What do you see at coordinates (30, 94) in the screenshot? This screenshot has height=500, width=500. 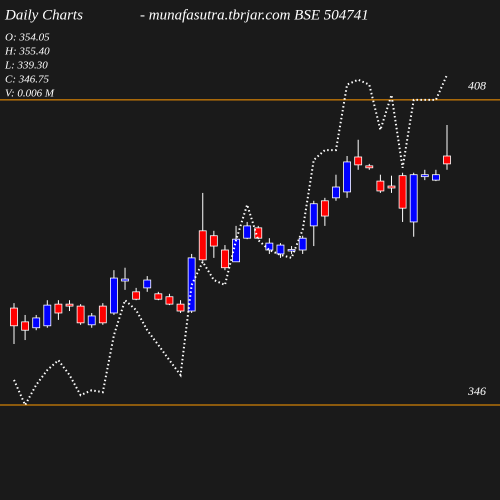 I see `ohlc-info: V: 0.006 M` at bounding box center [30, 94].